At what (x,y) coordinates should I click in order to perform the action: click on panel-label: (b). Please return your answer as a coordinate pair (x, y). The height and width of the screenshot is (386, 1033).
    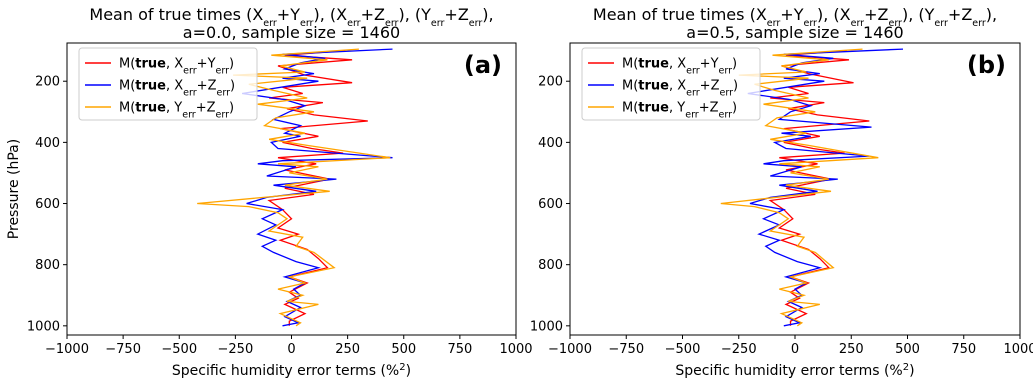
    Looking at the image, I should click on (986, 65).